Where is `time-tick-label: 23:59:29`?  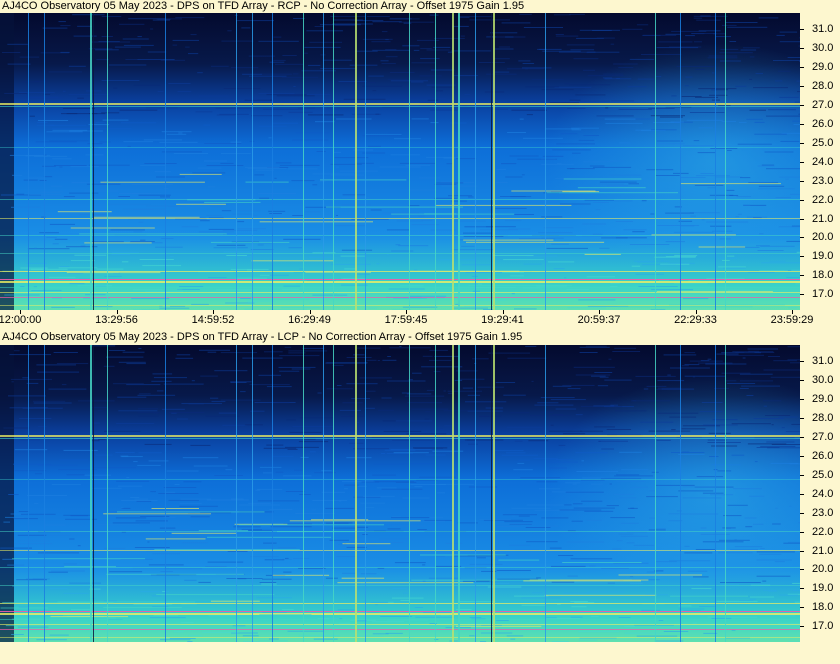 time-tick-label: 23:59:29 is located at coordinates (792, 320).